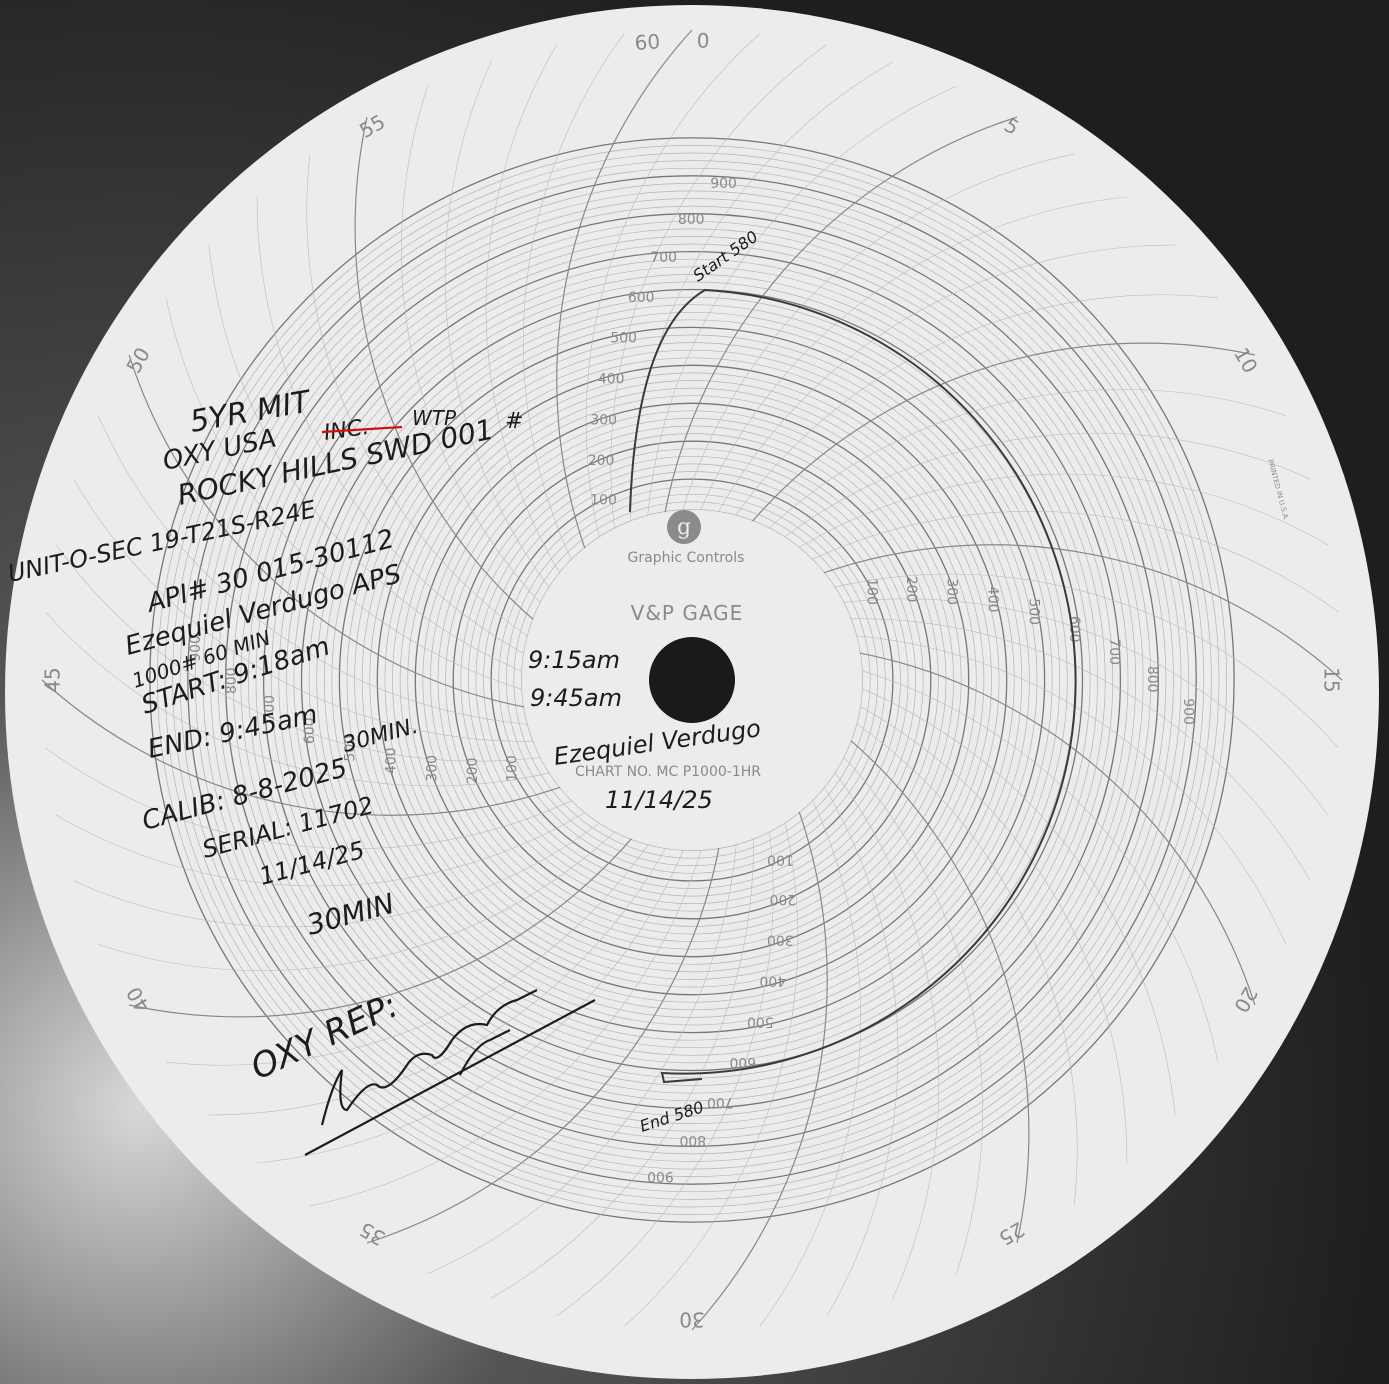  What do you see at coordinates (53, 679) in the screenshot?
I see `minute-label: 45` at bounding box center [53, 679].